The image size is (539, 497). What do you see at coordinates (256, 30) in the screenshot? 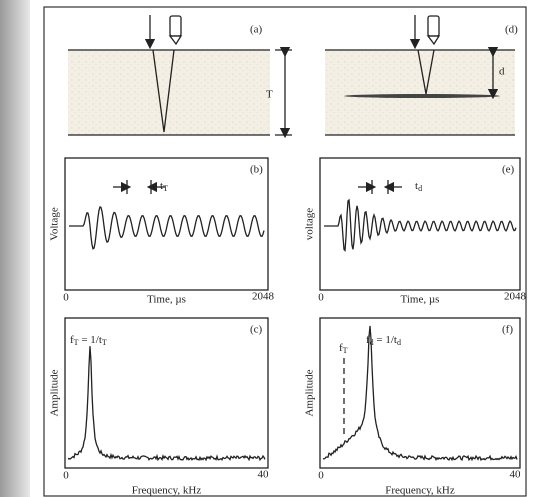
I see `panel-tag: (a)` at bounding box center [256, 30].